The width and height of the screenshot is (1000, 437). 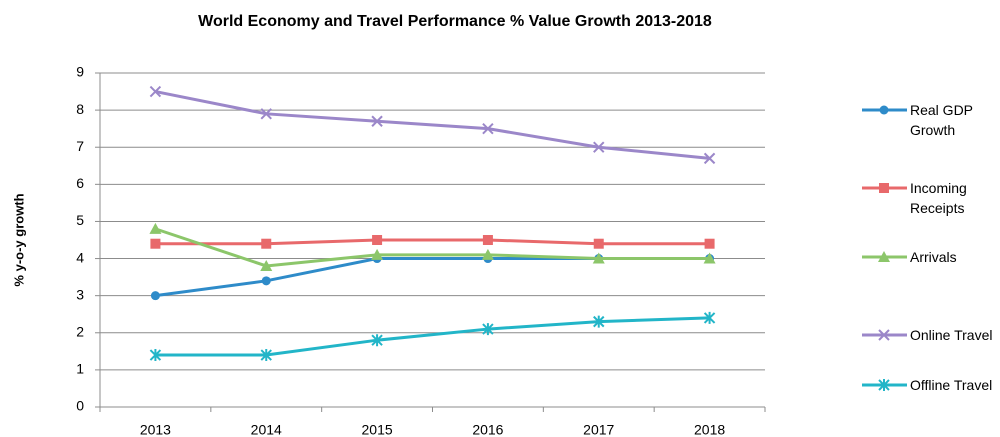 What do you see at coordinates (598, 429) in the screenshot?
I see `x-tick-label: 2017` at bounding box center [598, 429].